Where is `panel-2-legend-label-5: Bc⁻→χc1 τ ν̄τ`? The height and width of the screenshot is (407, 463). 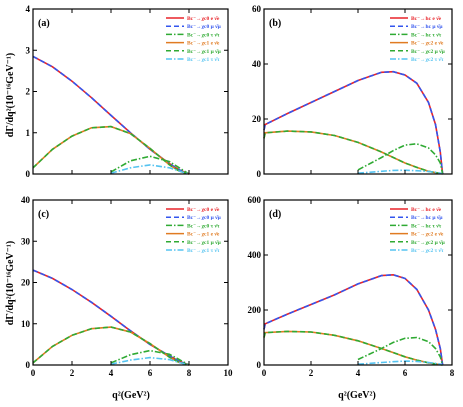 panel-2-legend-label-5: Bc⁻→χc1 τ ν̄τ is located at coordinates (203, 251).